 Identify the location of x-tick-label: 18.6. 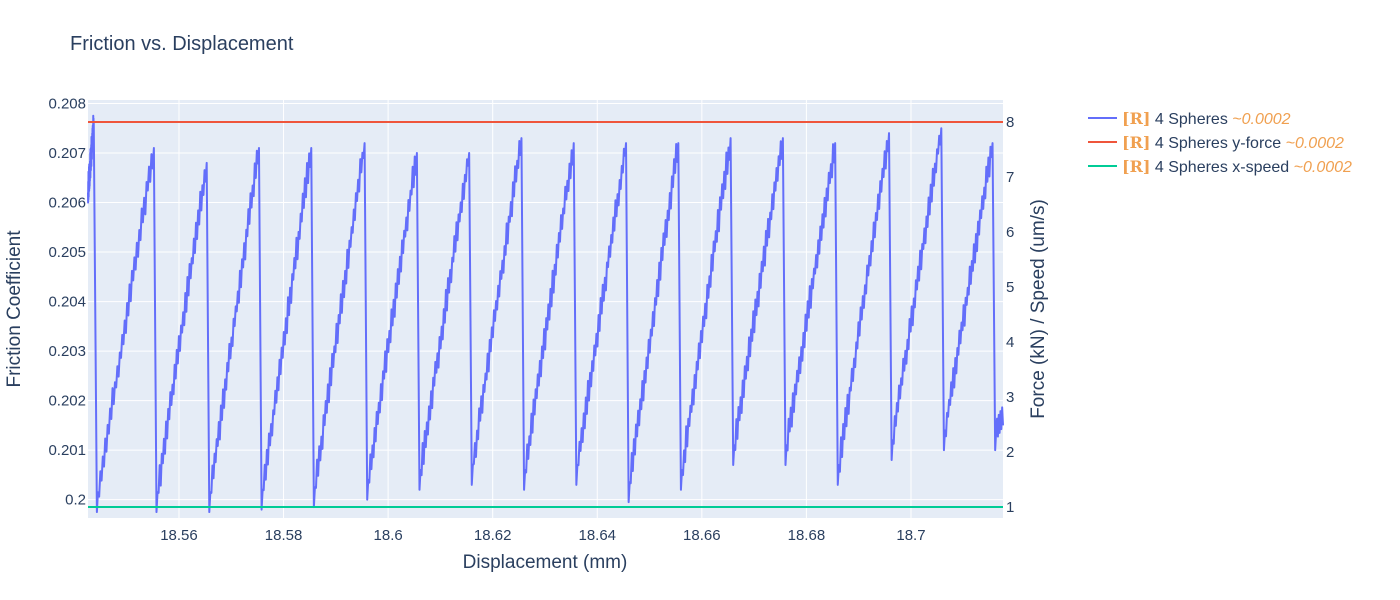
(388, 535).